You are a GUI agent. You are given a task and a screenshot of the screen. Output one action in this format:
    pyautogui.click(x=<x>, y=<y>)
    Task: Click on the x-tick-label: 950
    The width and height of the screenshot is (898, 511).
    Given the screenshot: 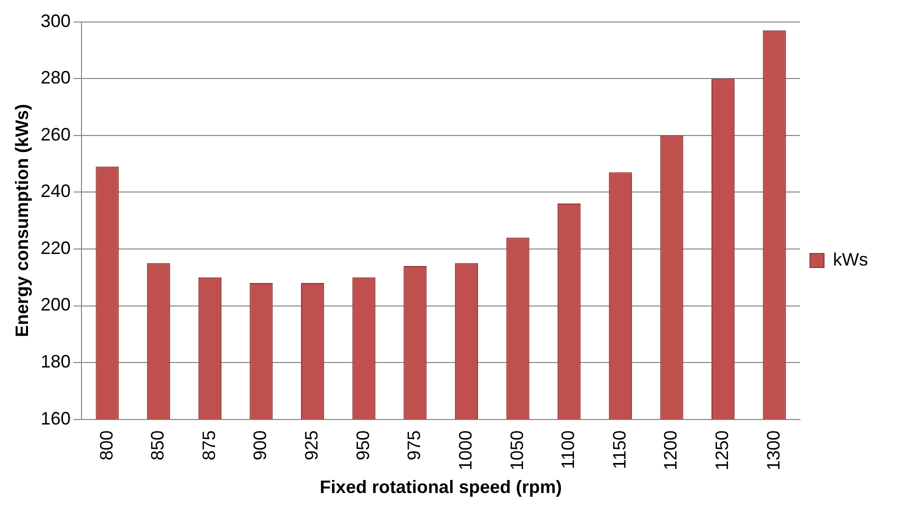 What is the action you would take?
    pyautogui.click(x=362, y=445)
    